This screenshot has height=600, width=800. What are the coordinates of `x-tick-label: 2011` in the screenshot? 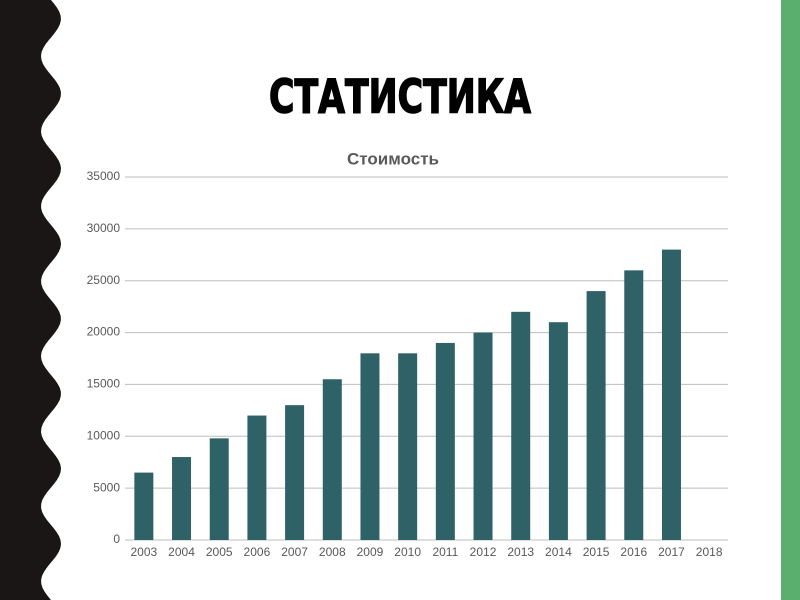 It's located at (445, 552).